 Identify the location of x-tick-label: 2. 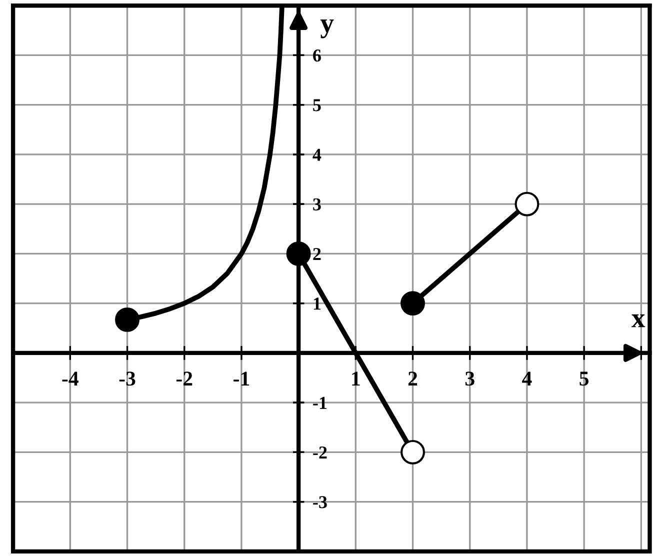
(413, 379).